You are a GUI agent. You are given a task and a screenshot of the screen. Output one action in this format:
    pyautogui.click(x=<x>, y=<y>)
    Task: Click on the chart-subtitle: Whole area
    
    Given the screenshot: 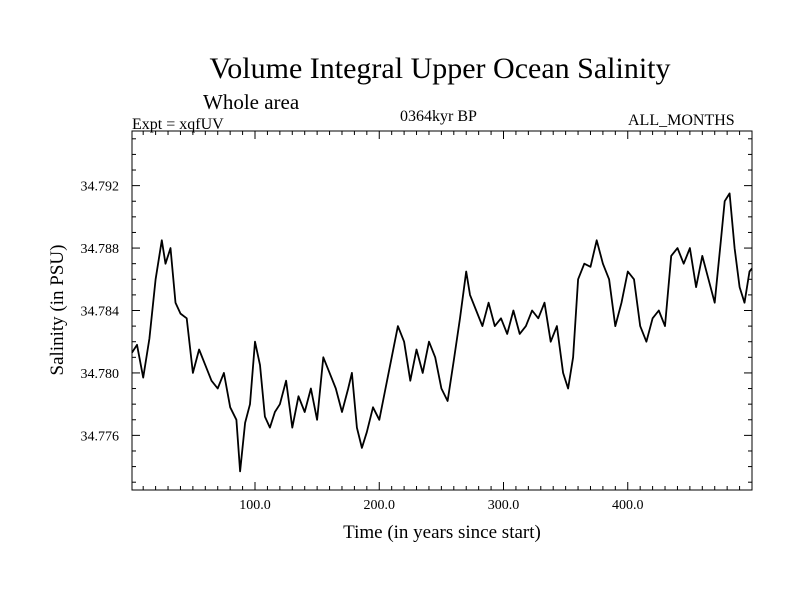 What is the action you would take?
    pyautogui.click(x=251, y=102)
    